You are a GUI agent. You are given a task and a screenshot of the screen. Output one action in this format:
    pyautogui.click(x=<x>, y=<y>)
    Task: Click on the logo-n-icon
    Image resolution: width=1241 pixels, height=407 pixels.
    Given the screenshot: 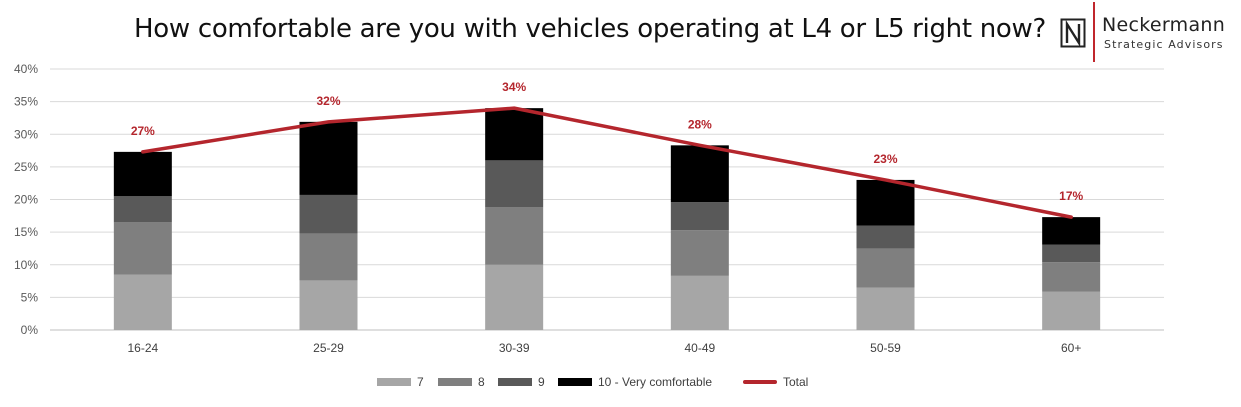 What is the action you would take?
    pyautogui.click(x=1073, y=33)
    